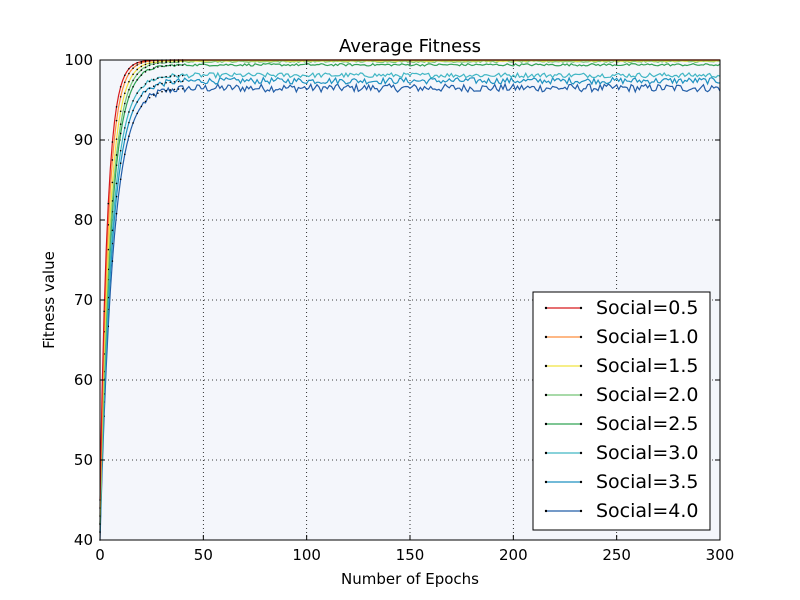  What do you see at coordinates (647, 366) in the screenshot?
I see `legend-label: Social=1.5` at bounding box center [647, 366].